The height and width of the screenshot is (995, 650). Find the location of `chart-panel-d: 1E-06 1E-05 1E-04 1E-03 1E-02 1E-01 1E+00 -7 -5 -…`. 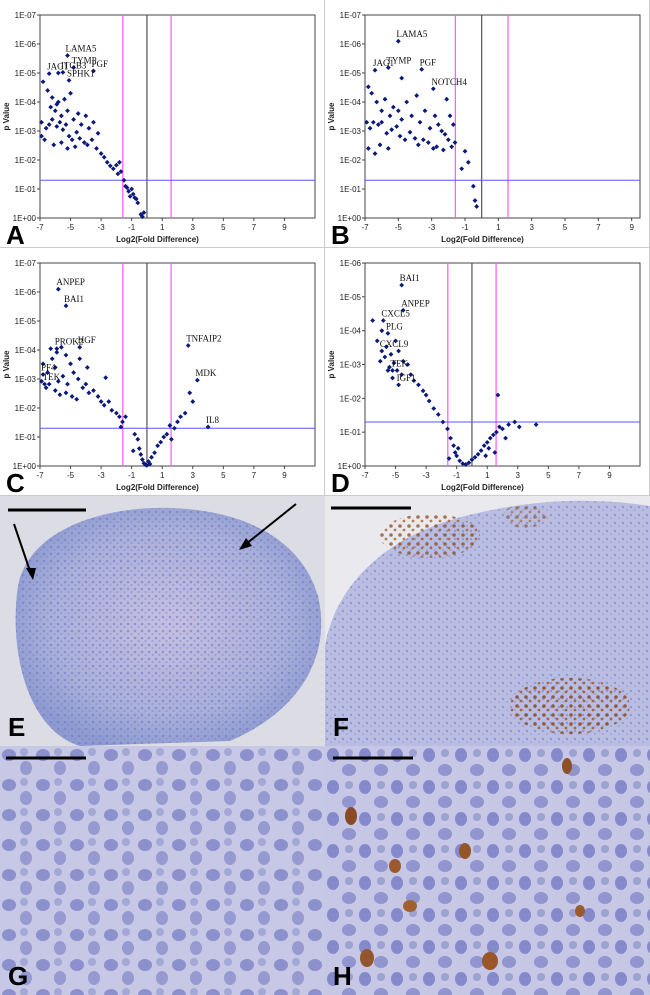

chart-panel-d: 1E-06 1E-05 1E-04 1E-03 1E-02 1E-01 1E+00 -7 -5 -… is located at coordinates (487, 372).